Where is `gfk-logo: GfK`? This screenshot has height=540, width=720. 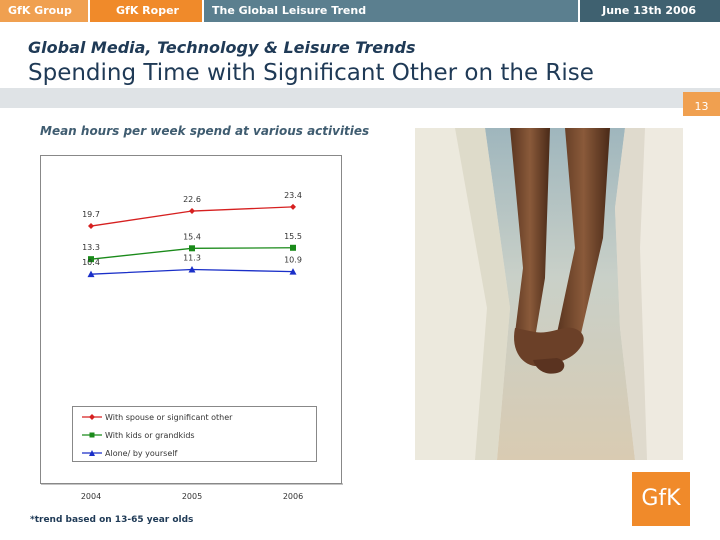 gfk-logo: GfK is located at coordinates (661, 499).